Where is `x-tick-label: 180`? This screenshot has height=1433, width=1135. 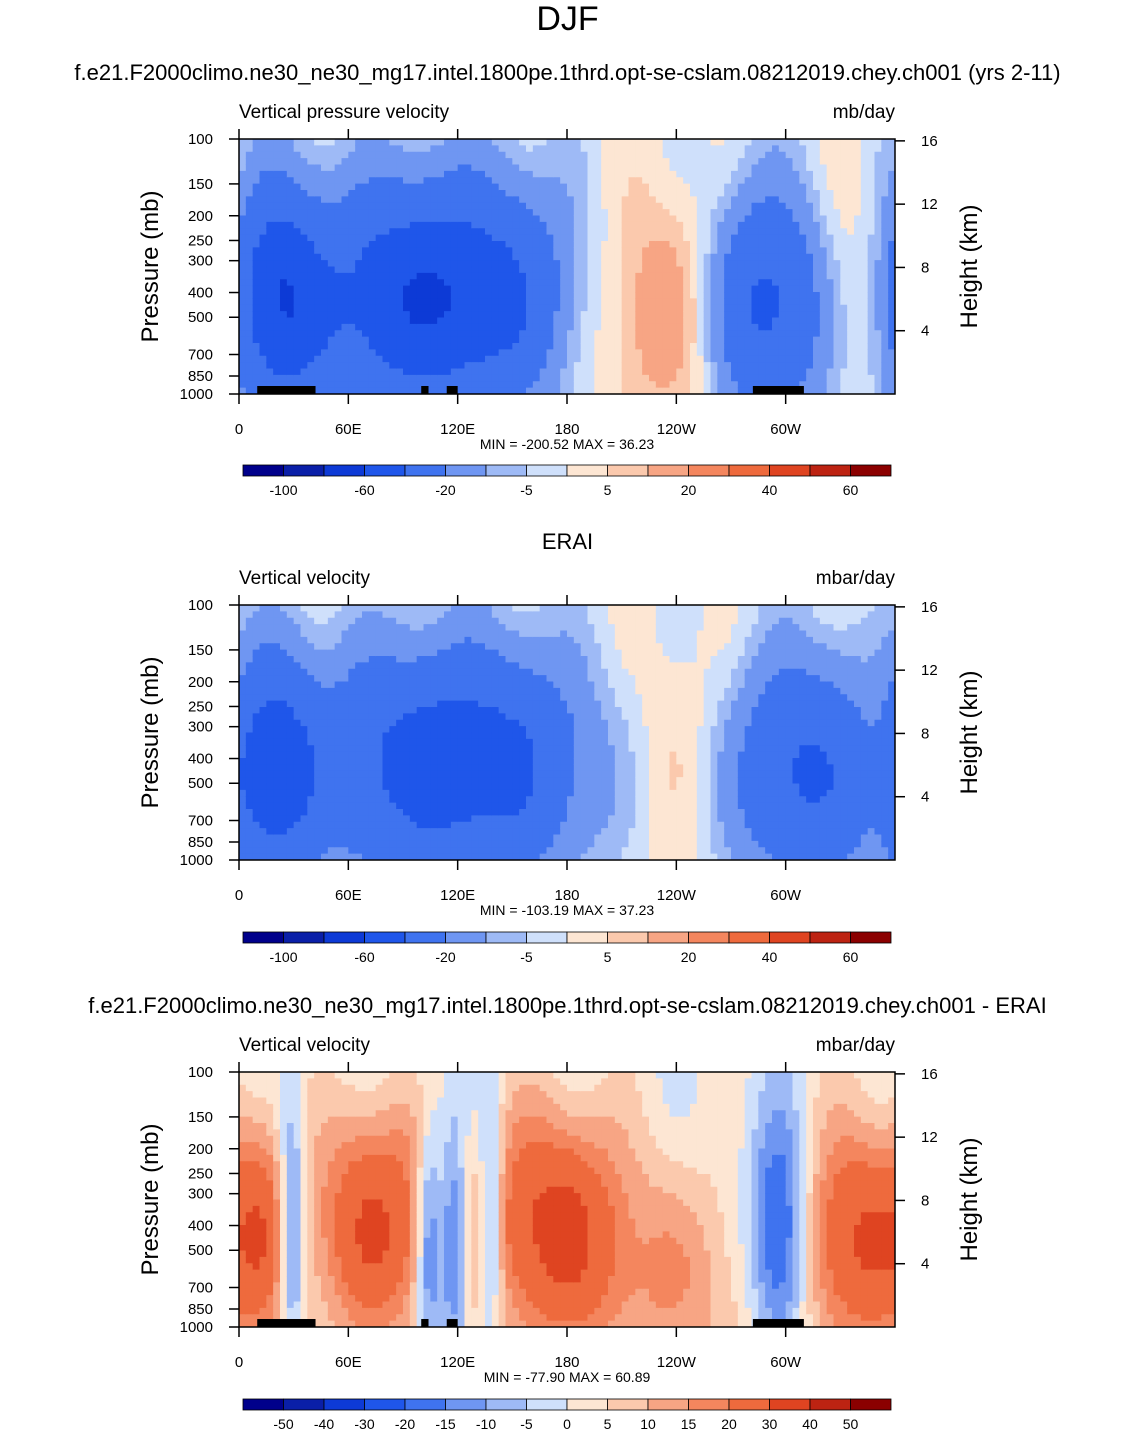 x-tick-label: 180 is located at coordinates (566, 429).